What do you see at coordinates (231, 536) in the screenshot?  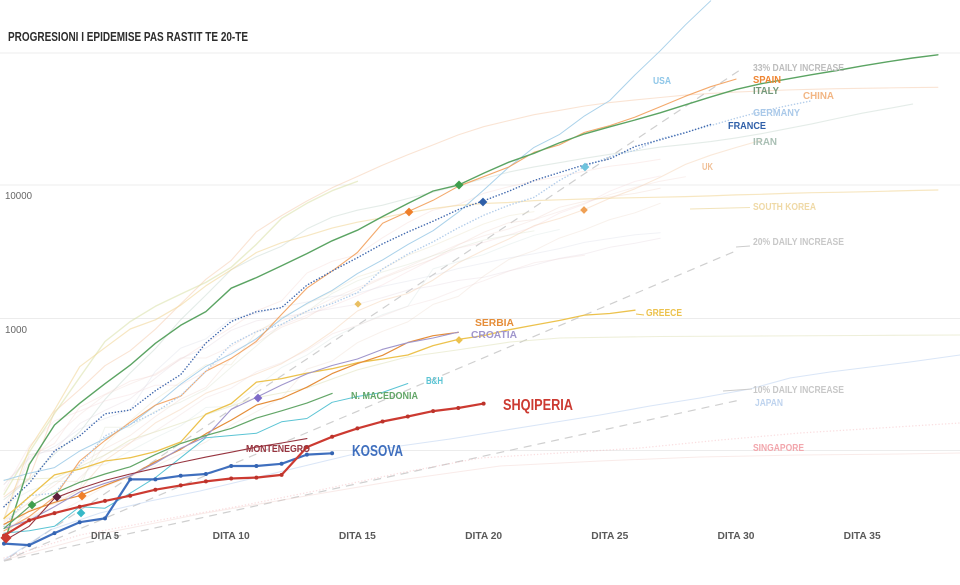 I see `svg-text: DITA 10` at bounding box center [231, 536].